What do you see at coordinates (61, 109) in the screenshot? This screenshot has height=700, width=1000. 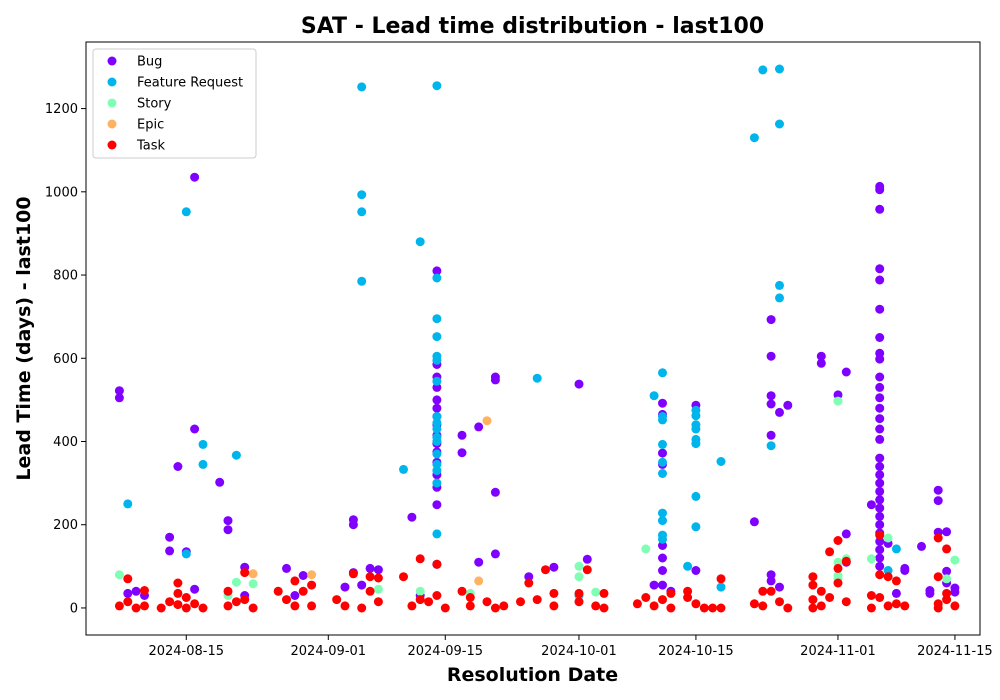 I see `y-tick-label: 1200` at bounding box center [61, 109].